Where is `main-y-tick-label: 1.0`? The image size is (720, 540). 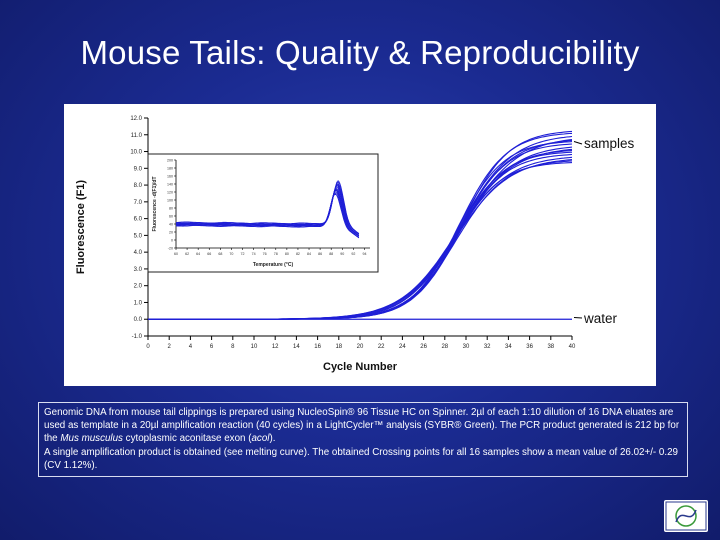 main-y-tick-label: 1.0 is located at coordinates (138, 303).